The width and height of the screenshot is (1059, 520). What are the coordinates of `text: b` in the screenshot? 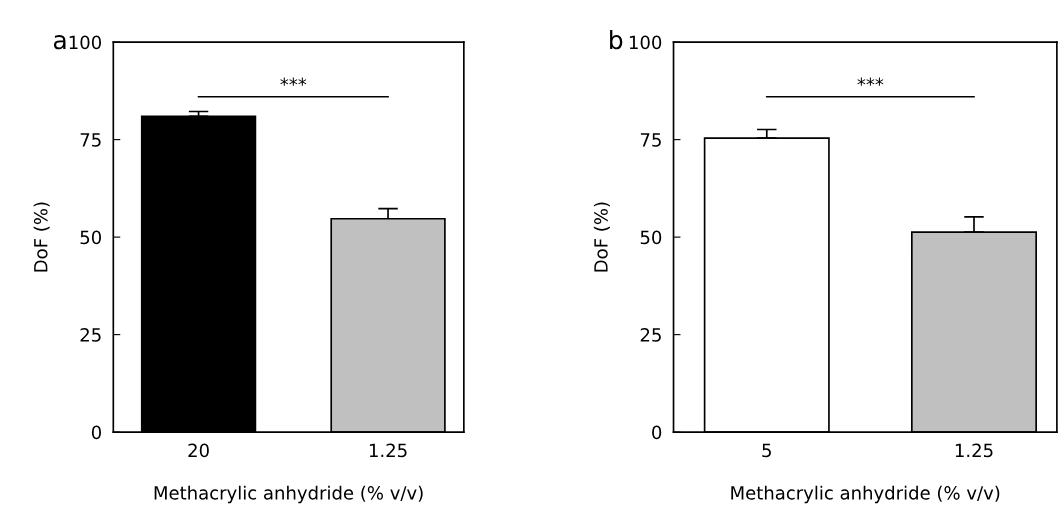 It's located at (616, 40).